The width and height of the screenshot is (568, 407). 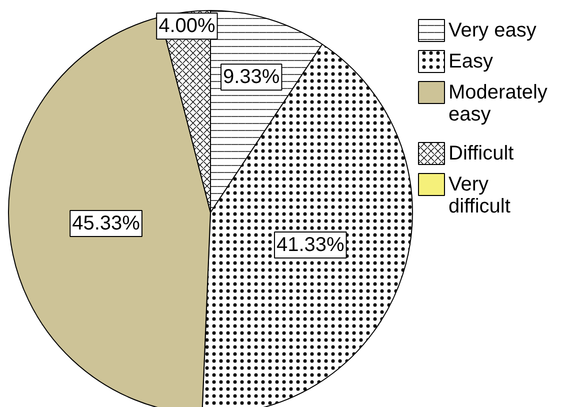 I want to click on legend-label: Very difficult, so click(x=479, y=196).